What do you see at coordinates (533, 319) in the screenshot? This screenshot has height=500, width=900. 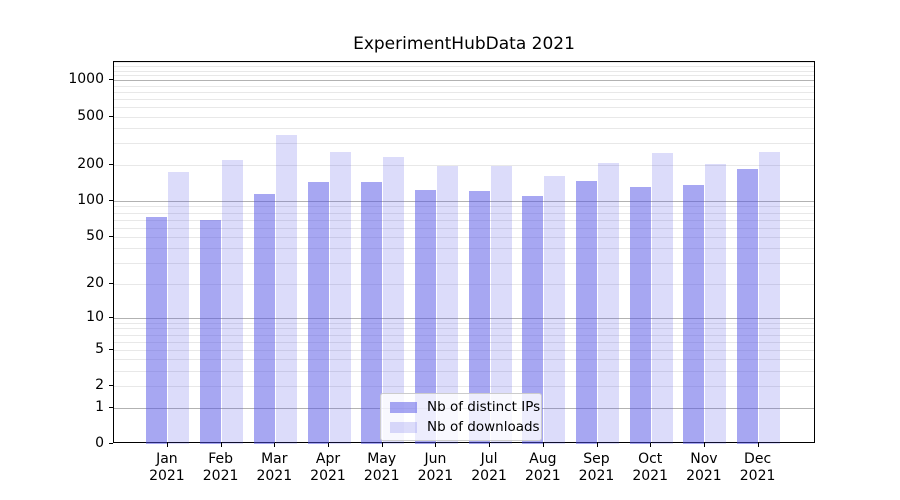 I see `bar-distinct-ips-aug` at bounding box center [533, 319].